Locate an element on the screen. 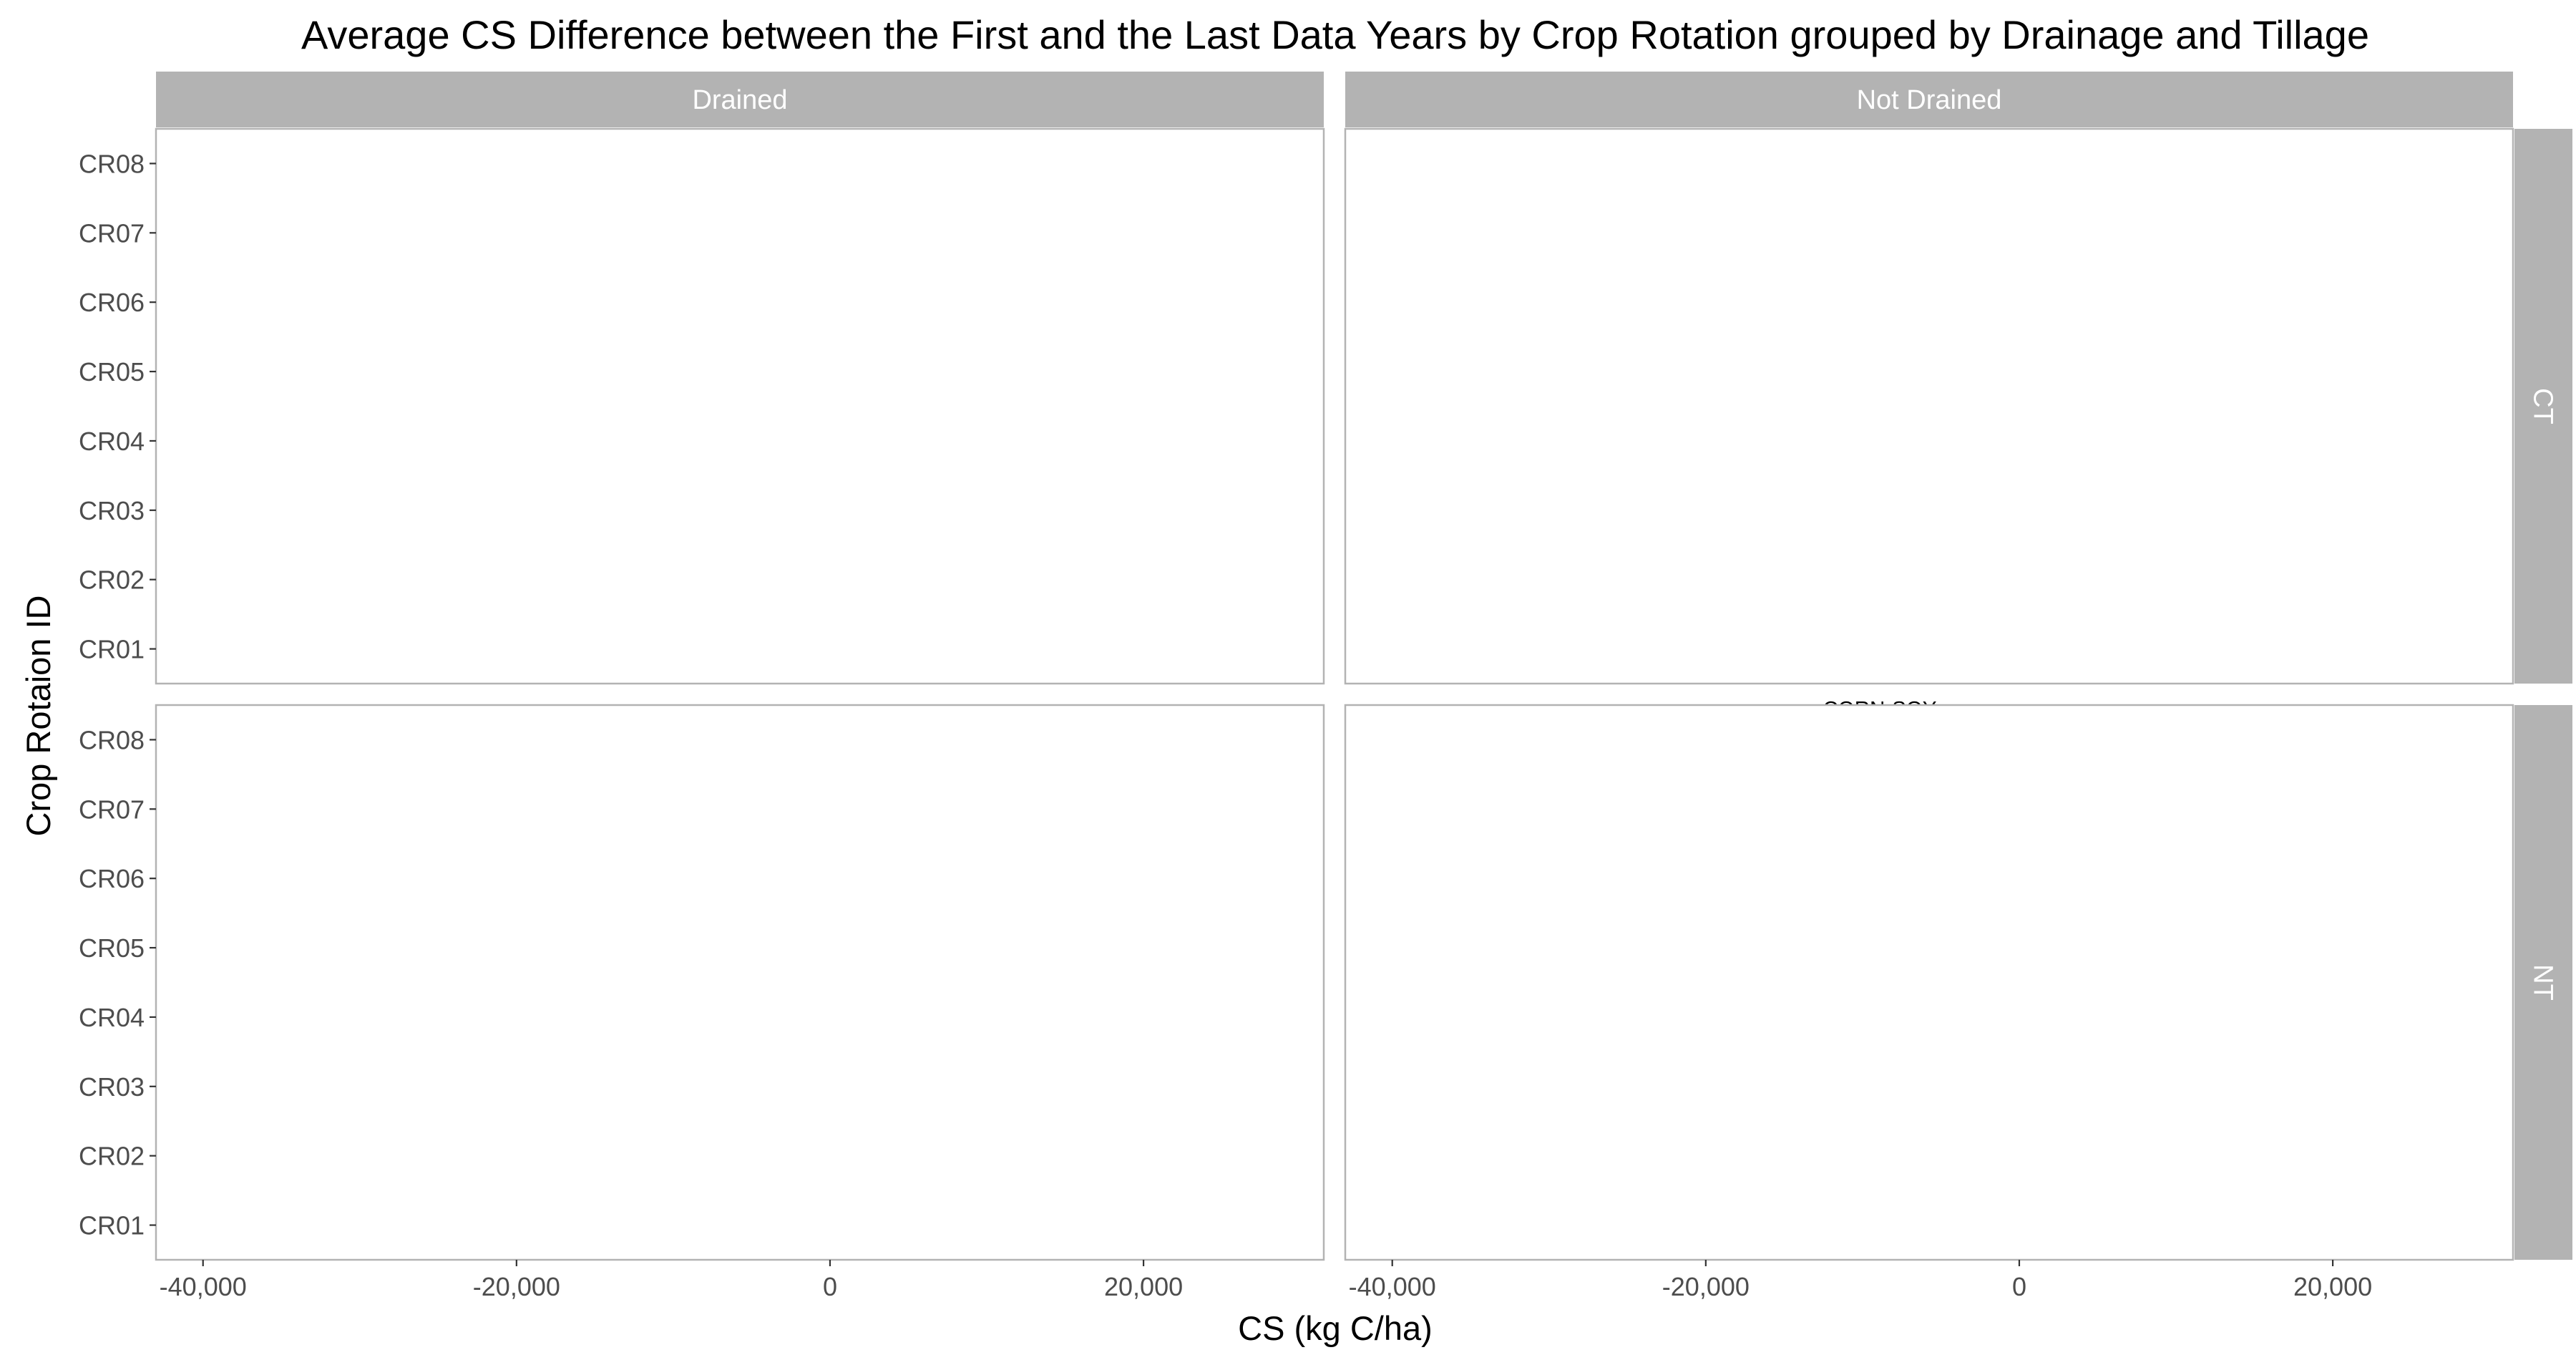  facet-strip-ct: CT is located at coordinates (2543, 406).